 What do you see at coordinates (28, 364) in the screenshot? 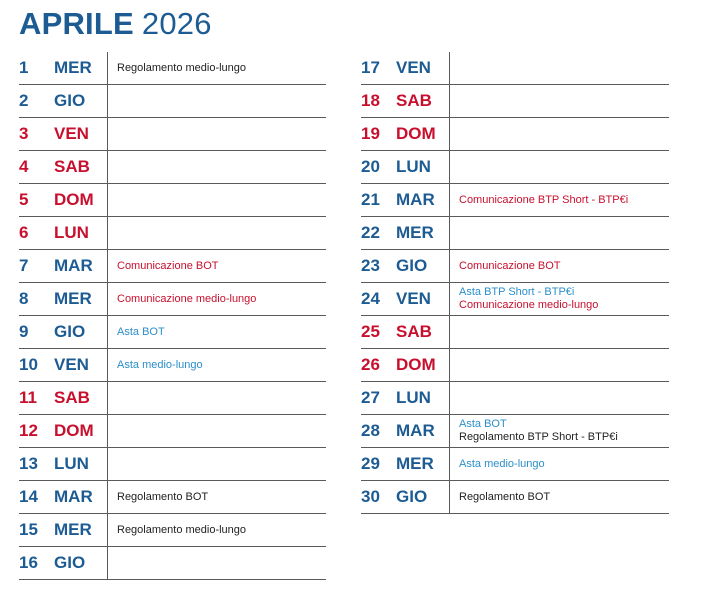
I see `day-number: 10` at bounding box center [28, 364].